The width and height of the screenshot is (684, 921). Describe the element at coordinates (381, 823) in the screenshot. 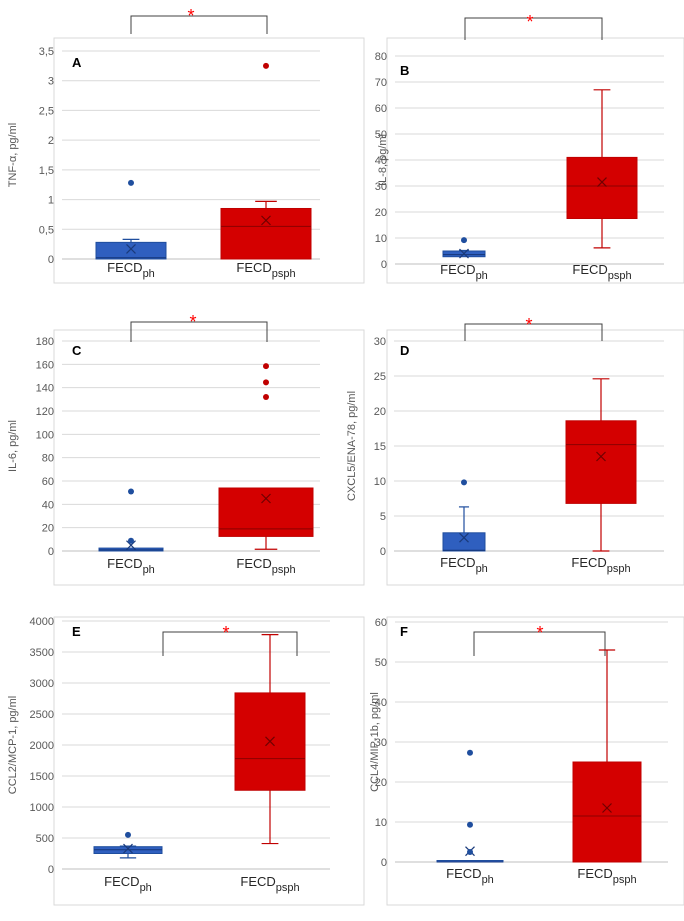

I see `y-tick-label: 10` at that location.